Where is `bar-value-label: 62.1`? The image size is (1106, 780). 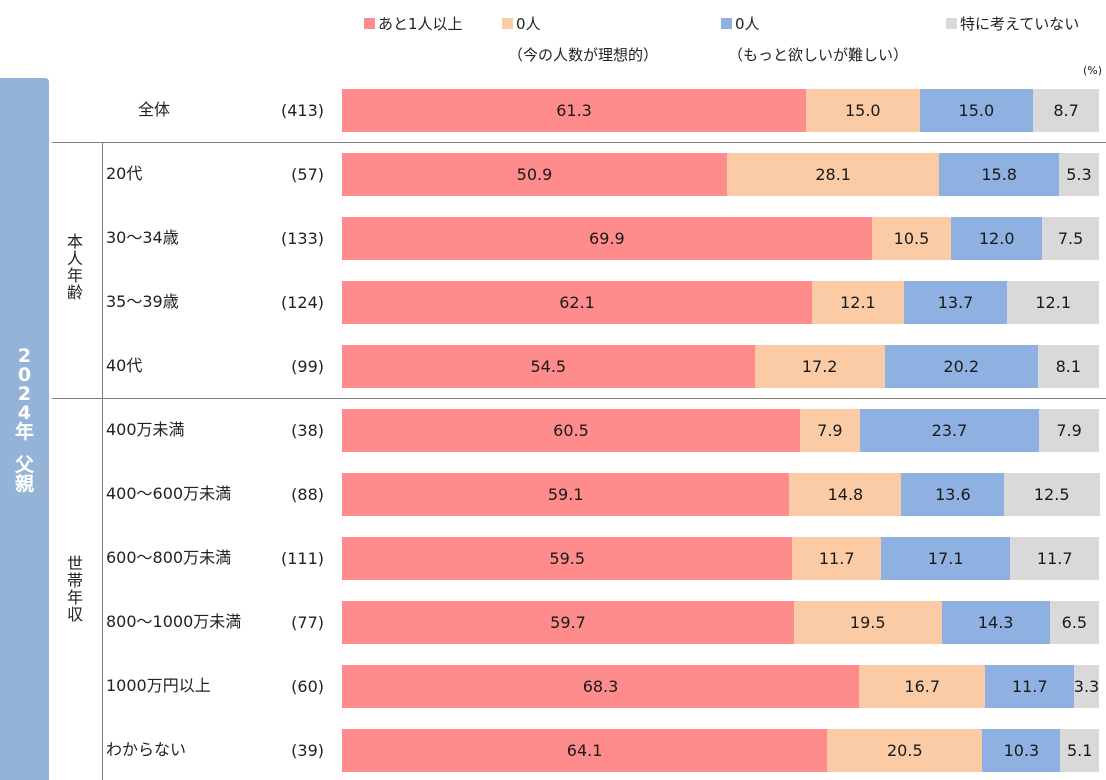 bar-value-label: 62.1 is located at coordinates (577, 302).